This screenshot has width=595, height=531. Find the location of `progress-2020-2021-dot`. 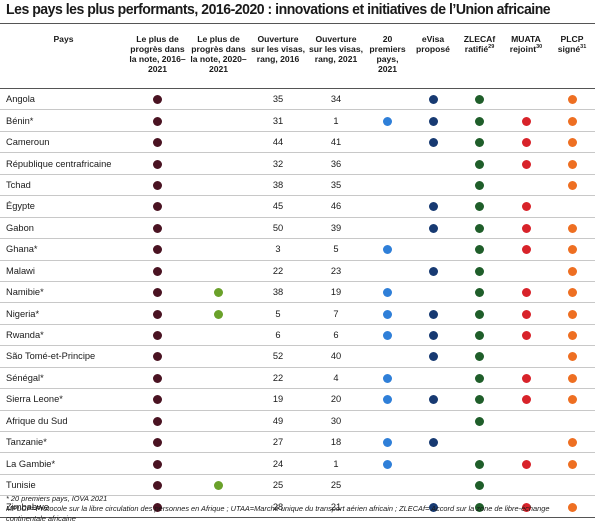

progress-2020-2021-dot is located at coordinates (218, 486).